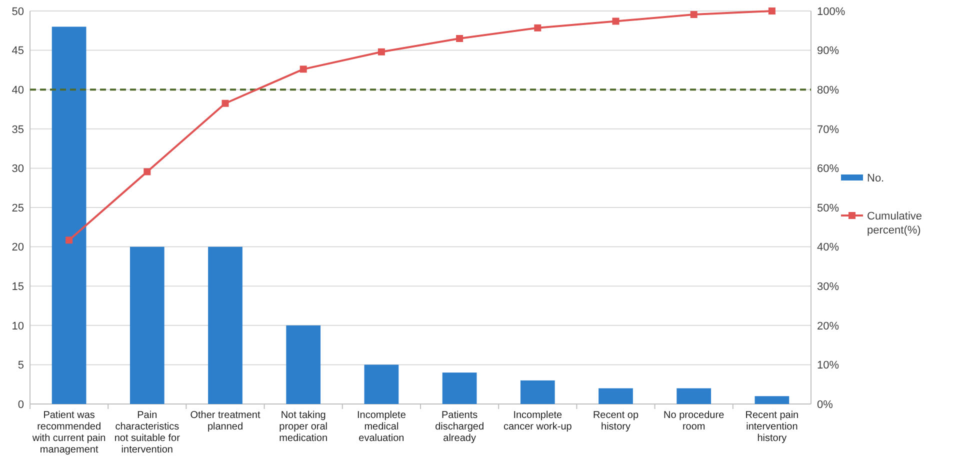 The image size is (963, 472). Describe the element at coordinates (68, 433) in the screenshot. I see `x-tick-label: Patient was recommended with current pain management` at that location.